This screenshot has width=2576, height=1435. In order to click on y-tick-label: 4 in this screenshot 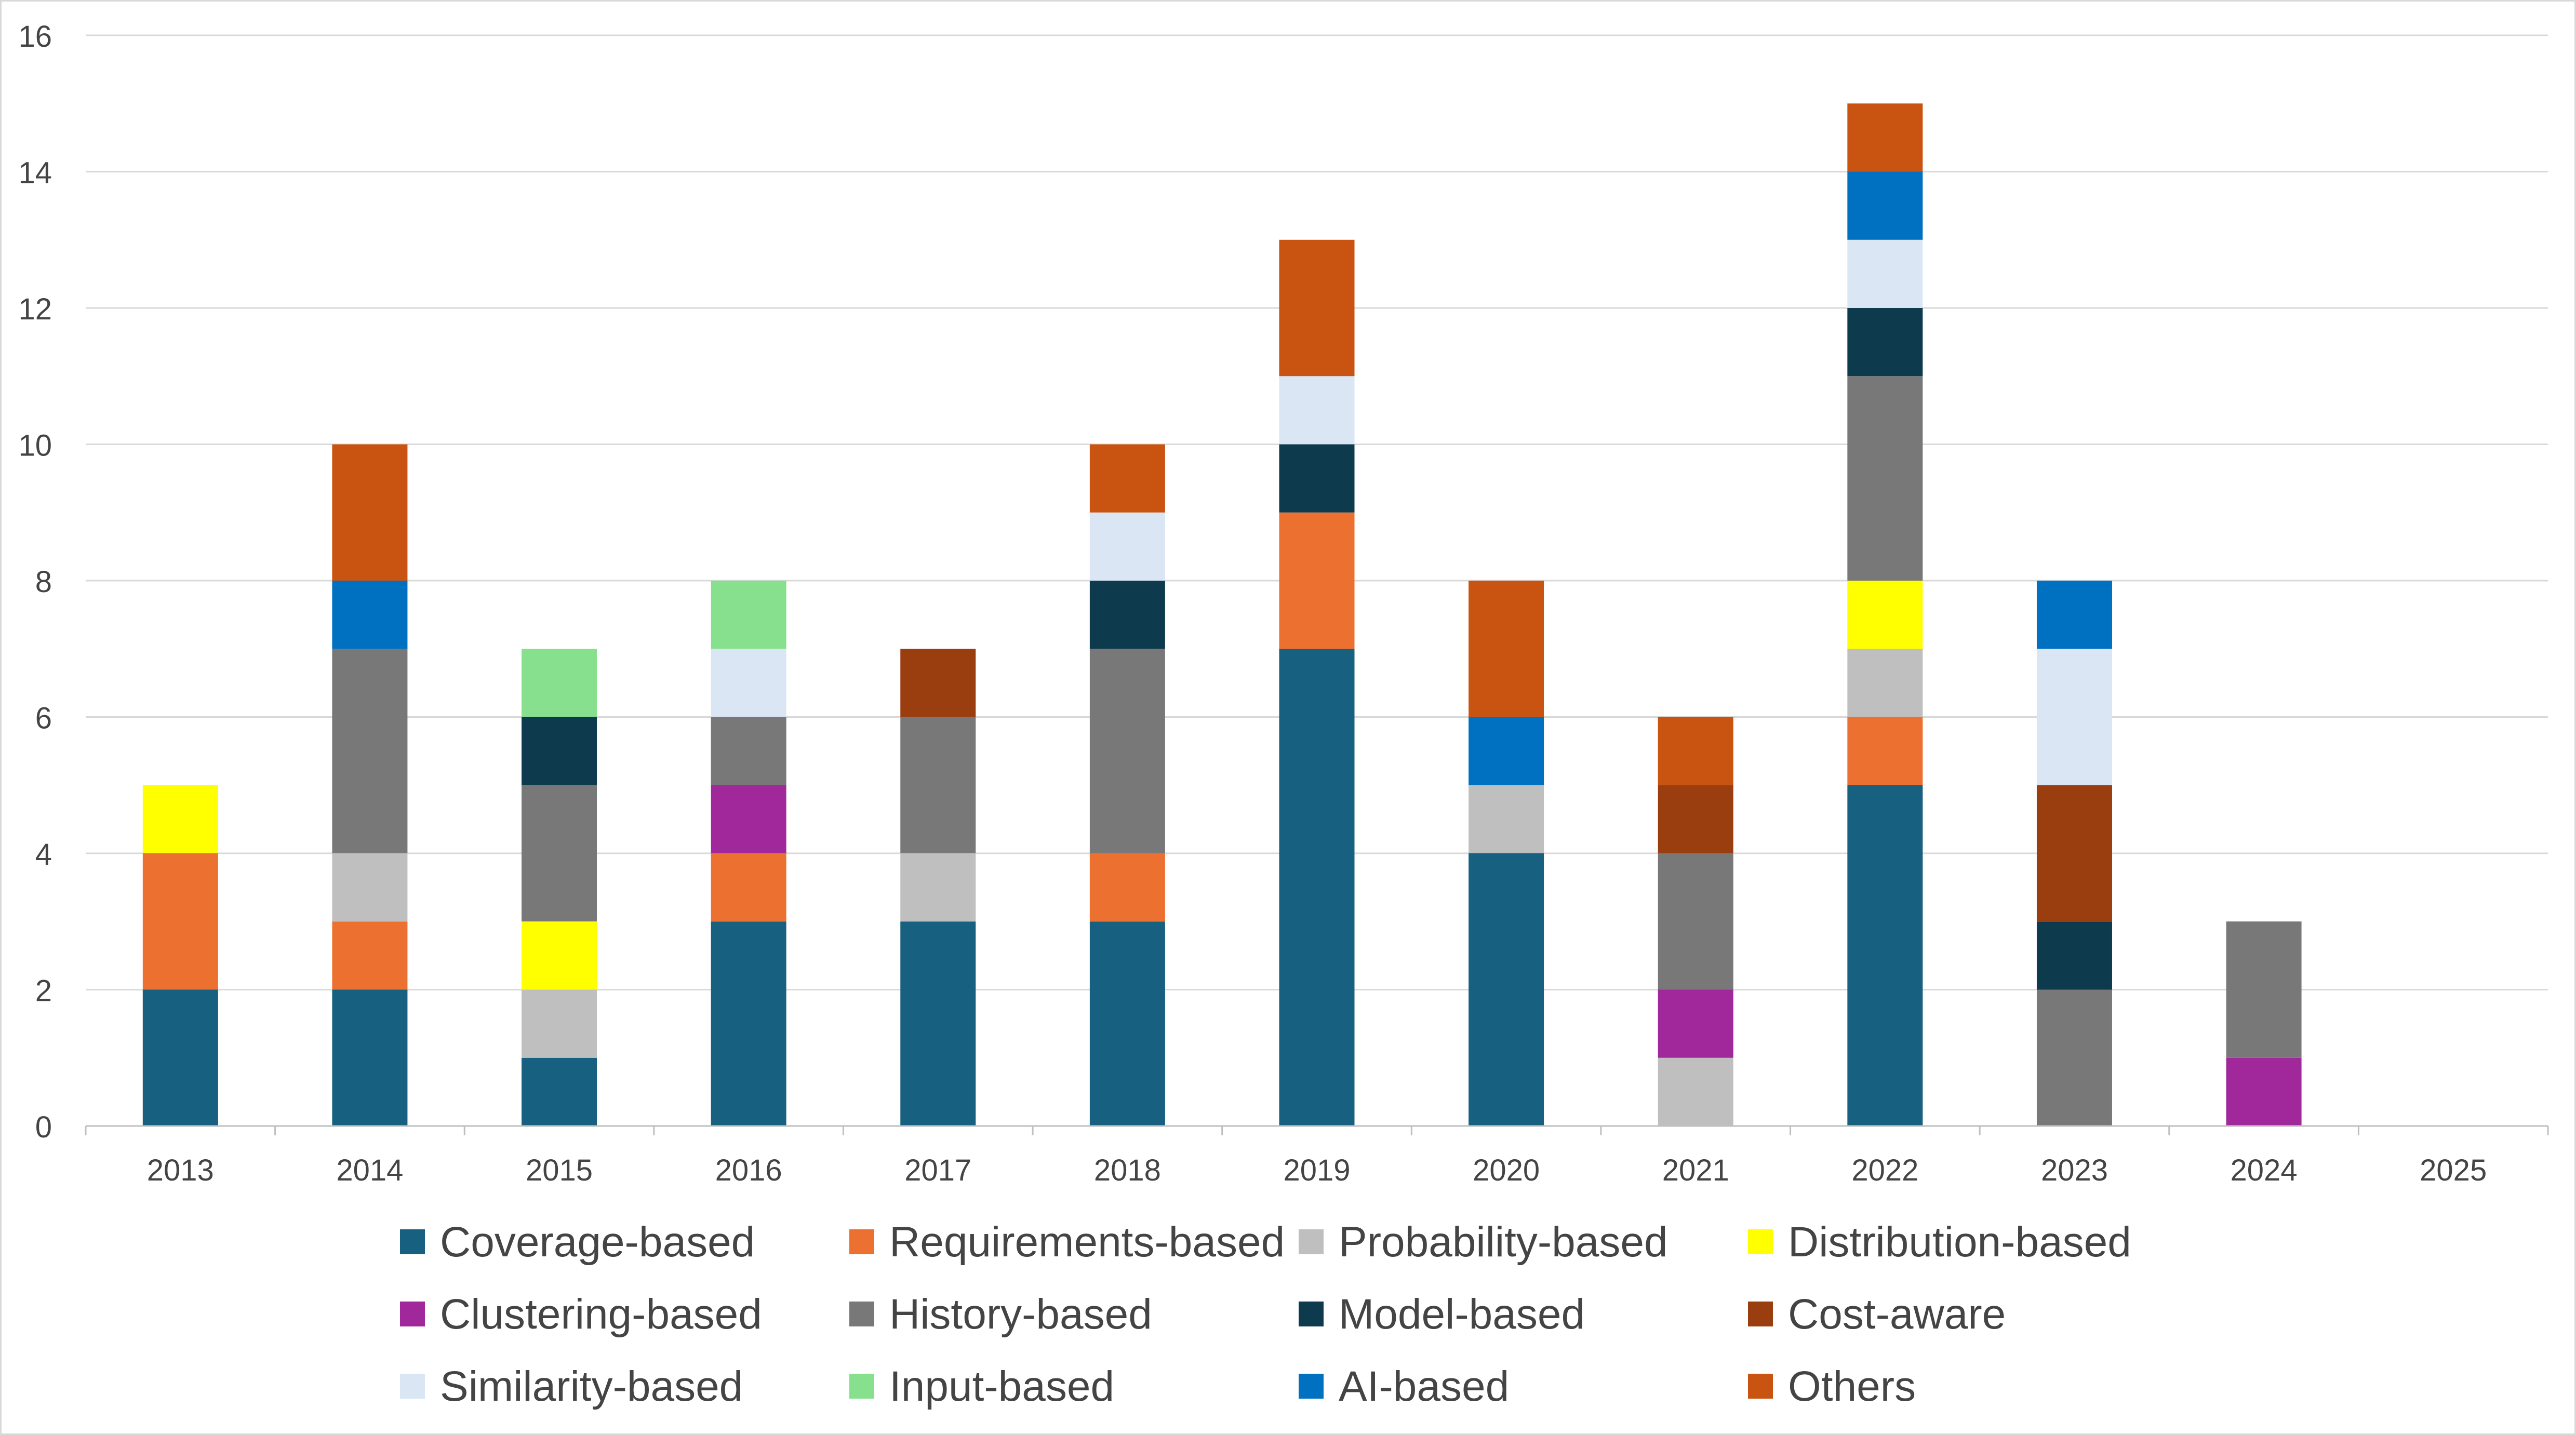, I will do `click(43, 854)`.